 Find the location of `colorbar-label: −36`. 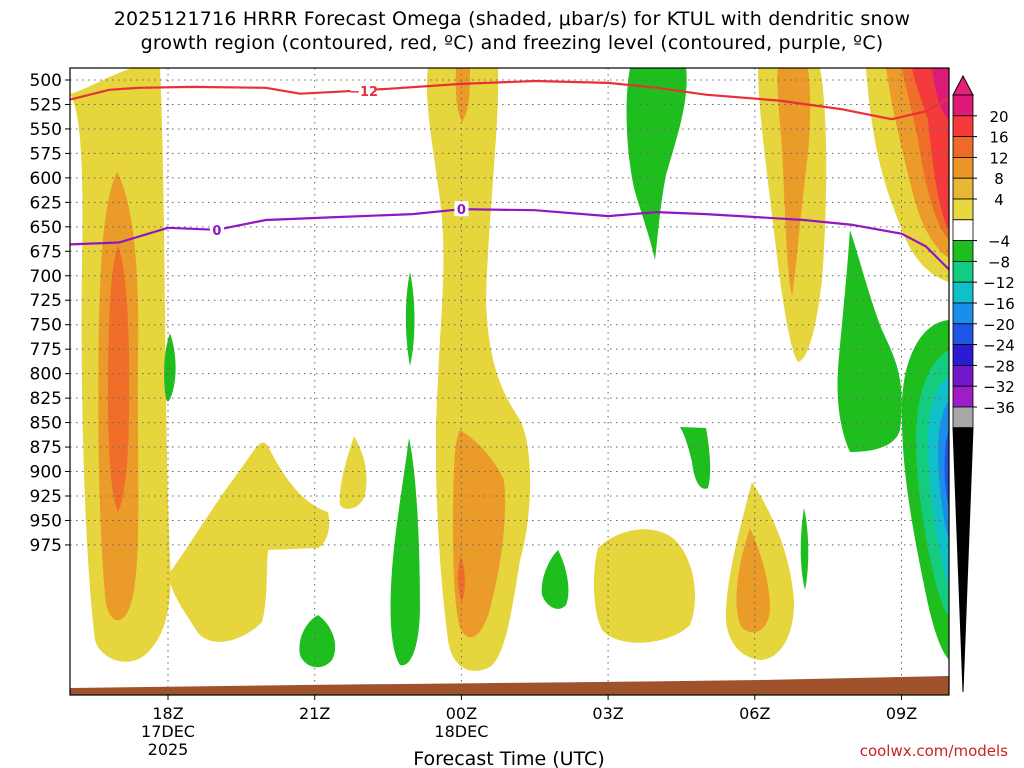

colorbar-label: −36 is located at coordinates (999, 408).